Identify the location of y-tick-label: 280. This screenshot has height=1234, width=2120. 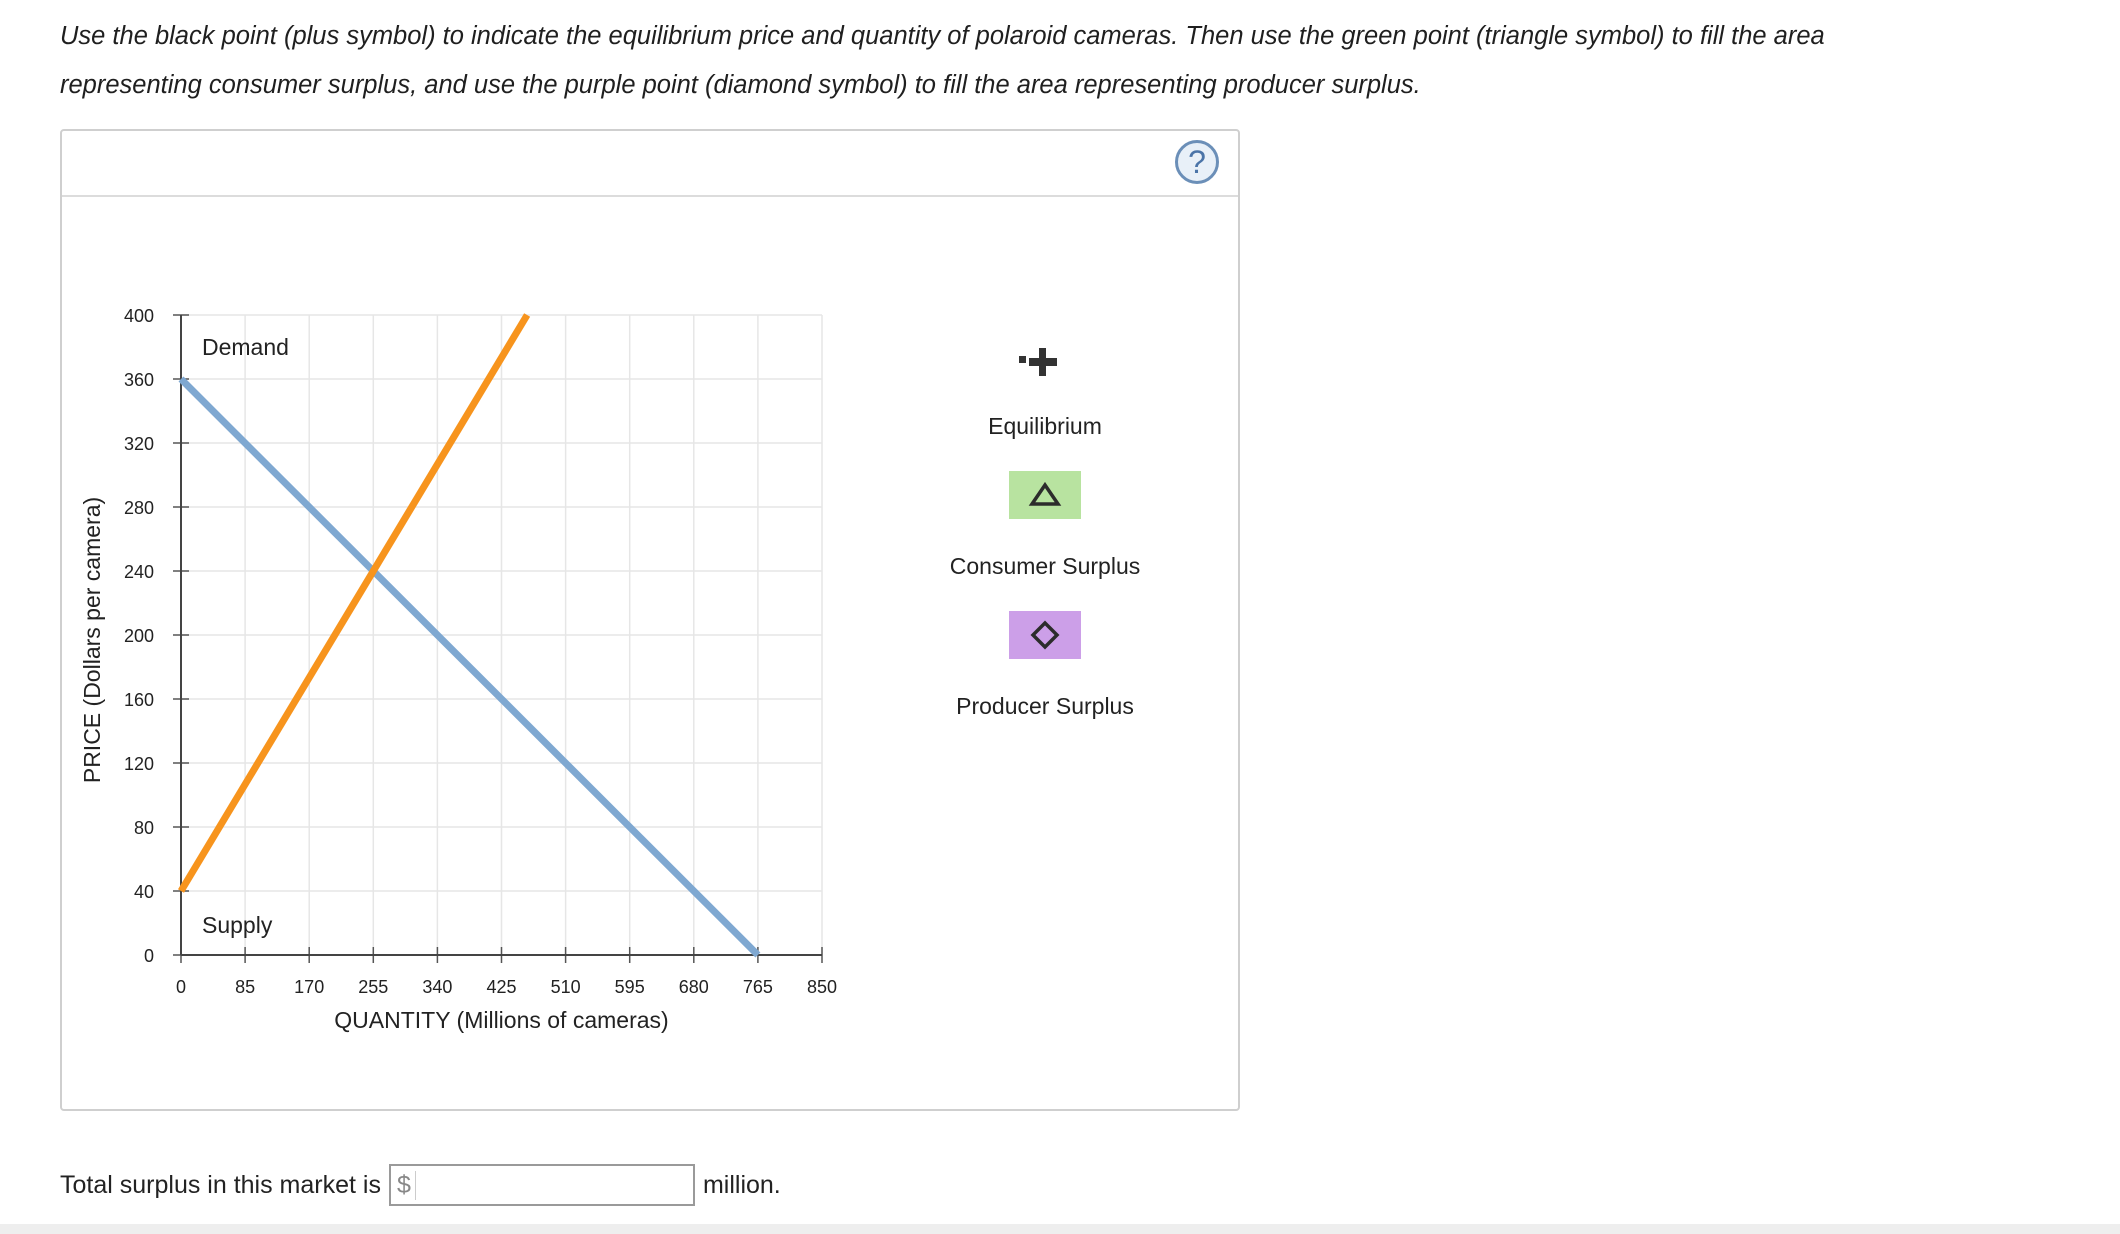
(139, 508).